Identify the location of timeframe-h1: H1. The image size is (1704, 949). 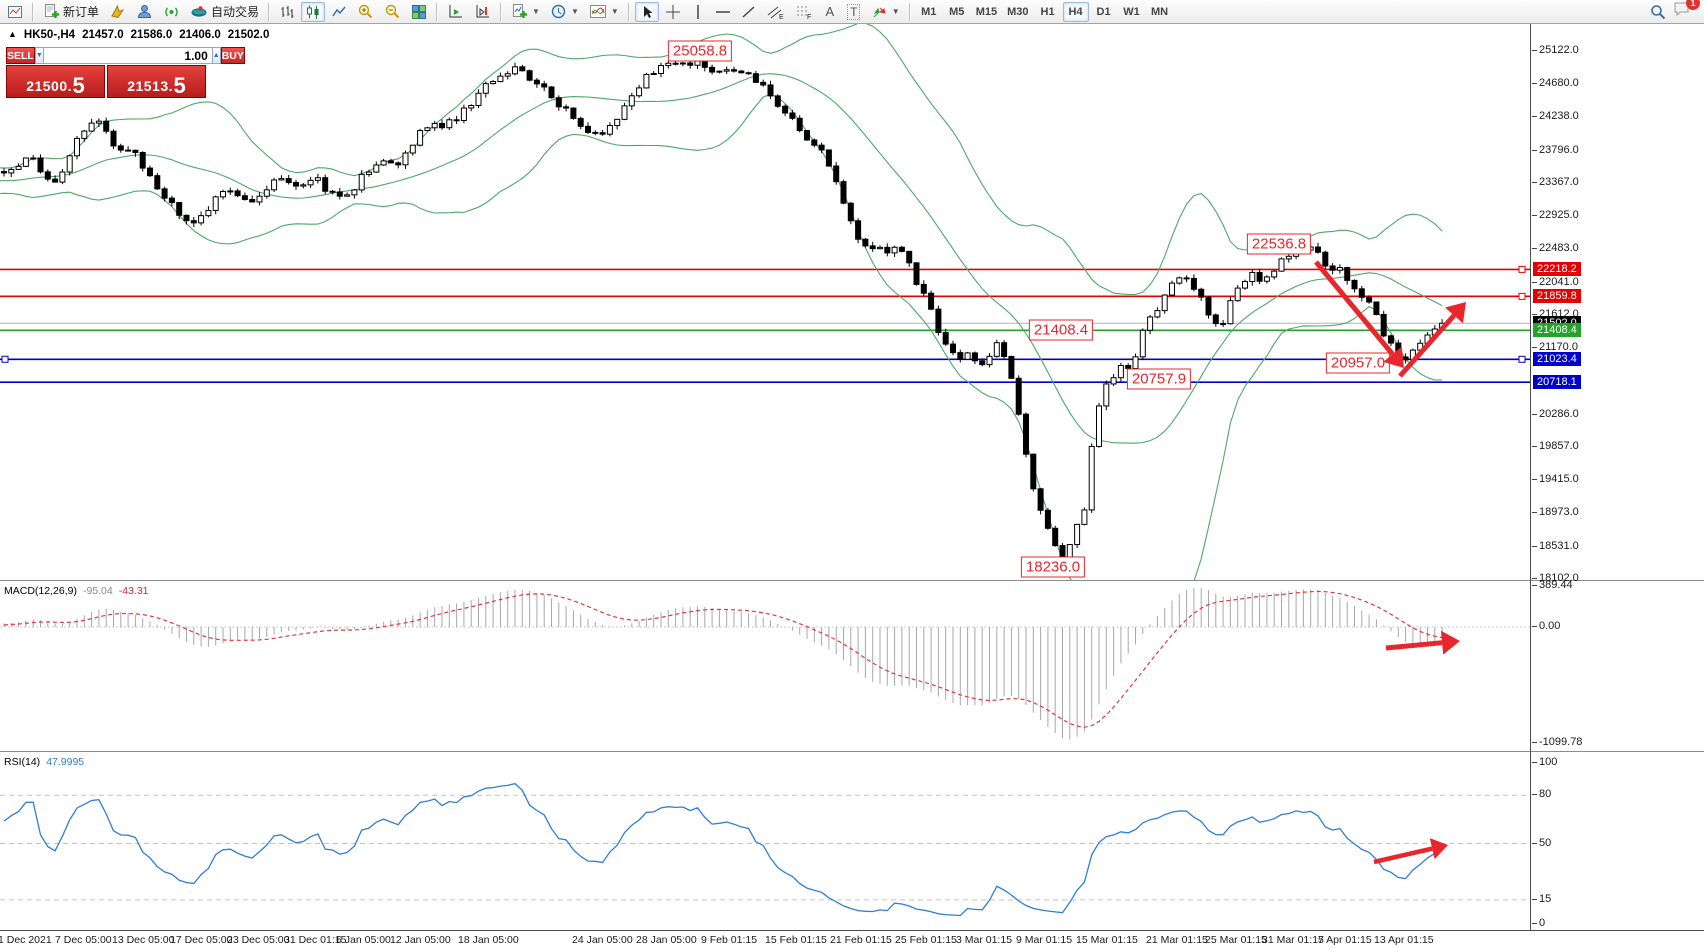
(1047, 11).